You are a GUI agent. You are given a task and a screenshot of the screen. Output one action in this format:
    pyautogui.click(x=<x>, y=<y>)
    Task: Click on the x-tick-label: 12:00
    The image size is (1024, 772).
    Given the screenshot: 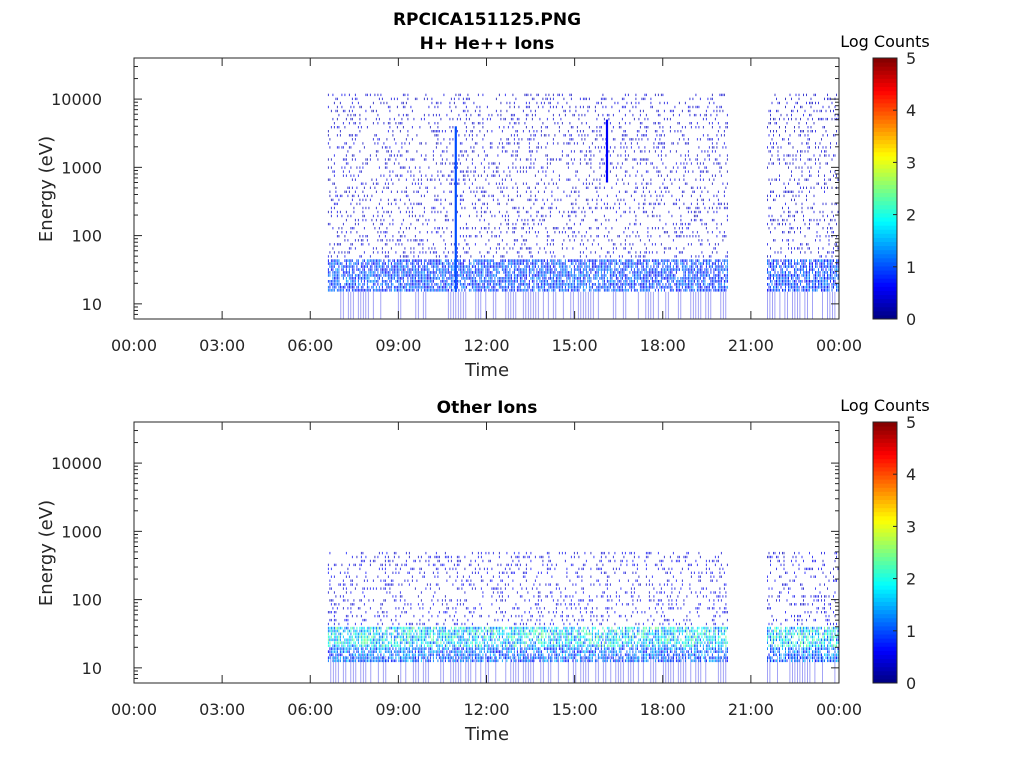 What is the action you would take?
    pyautogui.click(x=486, y=345)
    